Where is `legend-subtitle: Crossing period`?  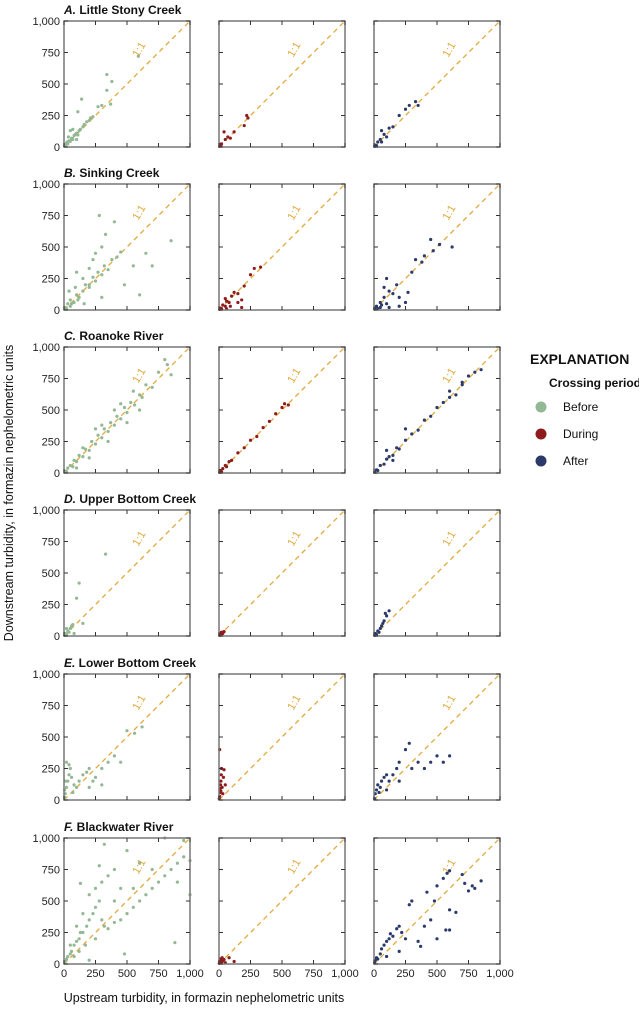 legend-subtitle: Crossing period is located at coordinates (594, 383).